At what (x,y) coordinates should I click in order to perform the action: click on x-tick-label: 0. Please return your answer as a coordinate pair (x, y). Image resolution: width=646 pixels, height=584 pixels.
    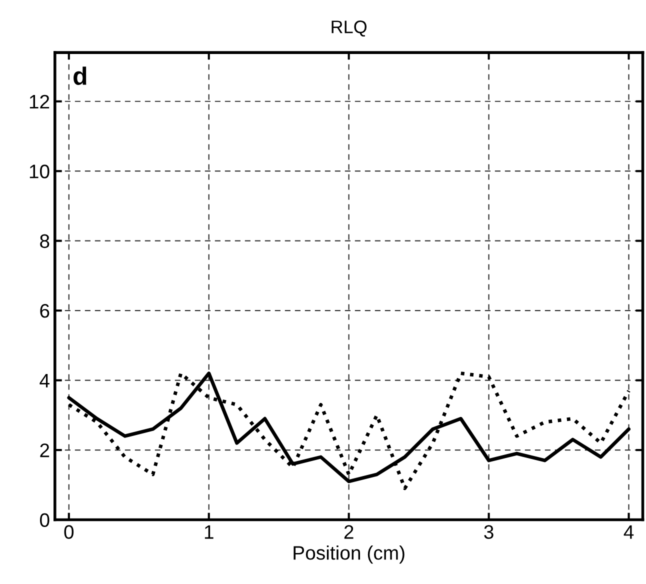
    Looking at the image, I should click on (69, 532).